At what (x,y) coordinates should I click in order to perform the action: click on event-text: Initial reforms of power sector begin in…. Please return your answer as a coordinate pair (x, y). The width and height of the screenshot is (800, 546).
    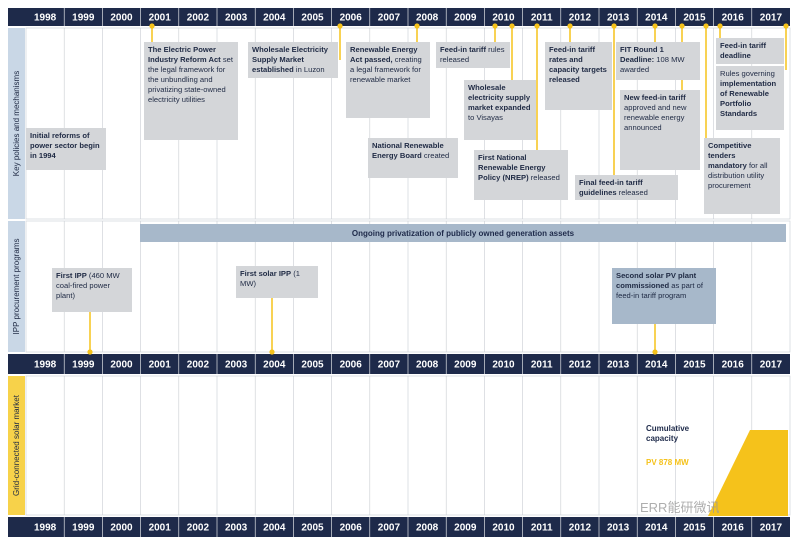
    Looking at the image, I should click on (65, 146).